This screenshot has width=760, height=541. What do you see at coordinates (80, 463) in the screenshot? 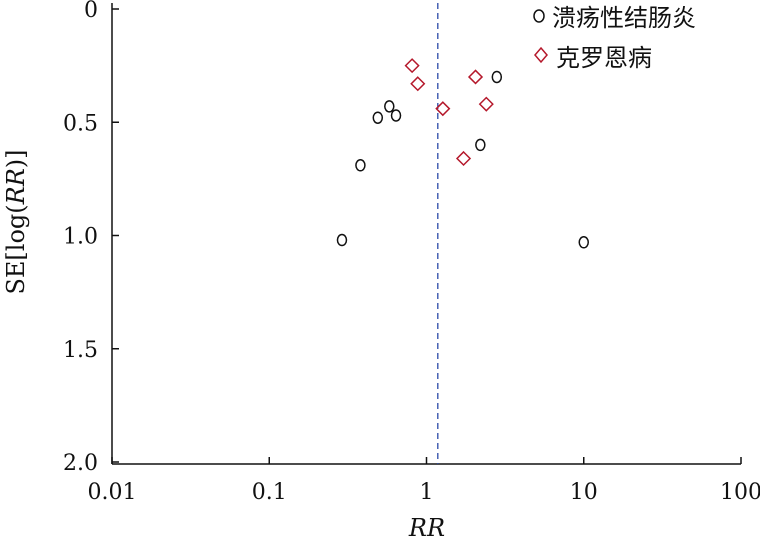
I see `y-tick-label: 2.0` at bounding box center [80, 463].